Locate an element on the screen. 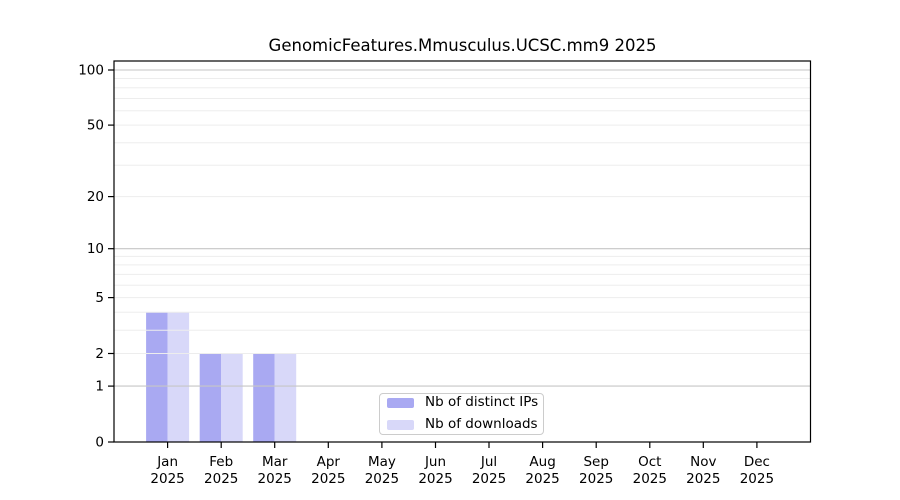  legend-item-downloads: Nb of downloads is located at coordinates (465, 425).